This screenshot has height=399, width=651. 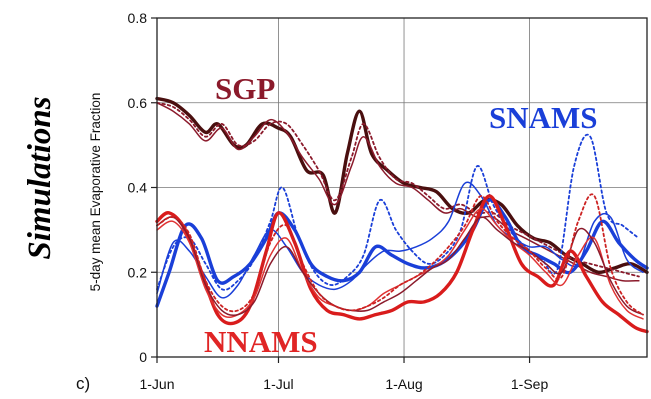 What do you see at coordinates (143, 357) in the screenshot?
I see `y-tick-label: 0` at bounding box center [143, 357].